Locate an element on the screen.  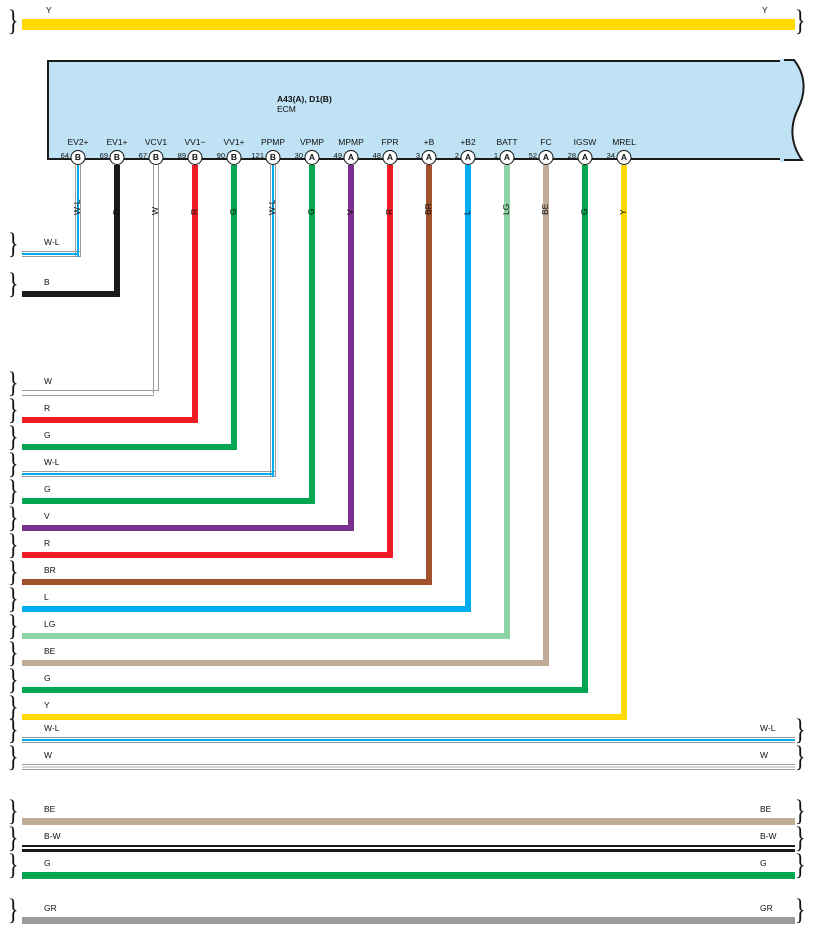
wire-label-left-through-run-4: G is located at coordinates (47, 863).